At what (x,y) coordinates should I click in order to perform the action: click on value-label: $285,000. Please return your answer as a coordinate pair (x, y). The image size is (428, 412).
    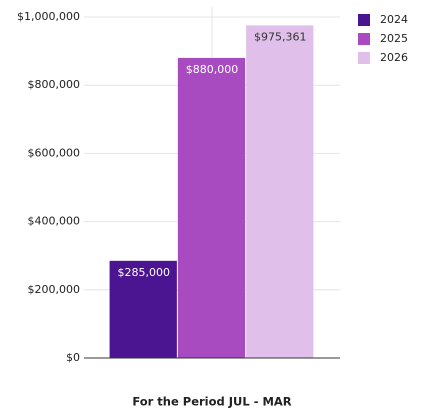
    Looking at the image, I should click on (143, 272).